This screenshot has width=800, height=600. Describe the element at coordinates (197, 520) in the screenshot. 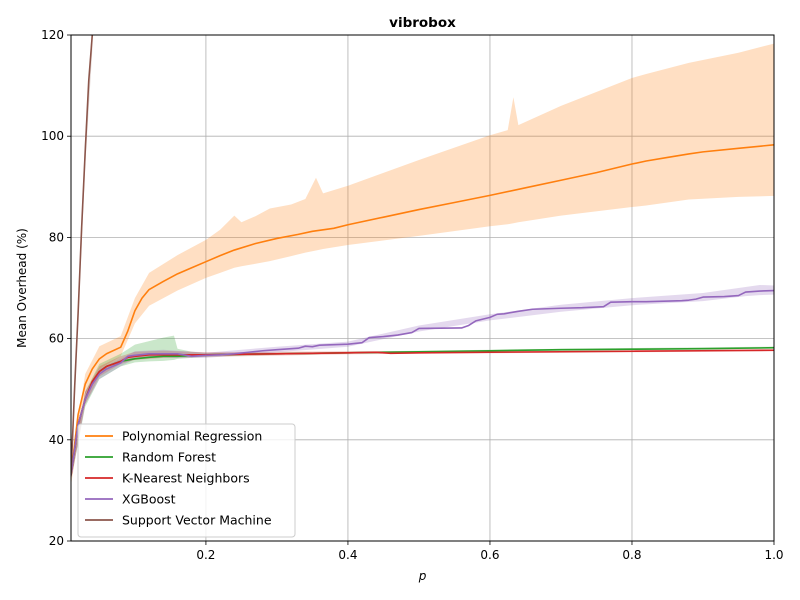

I see `legend-label: Support Vector Machine` at that location.